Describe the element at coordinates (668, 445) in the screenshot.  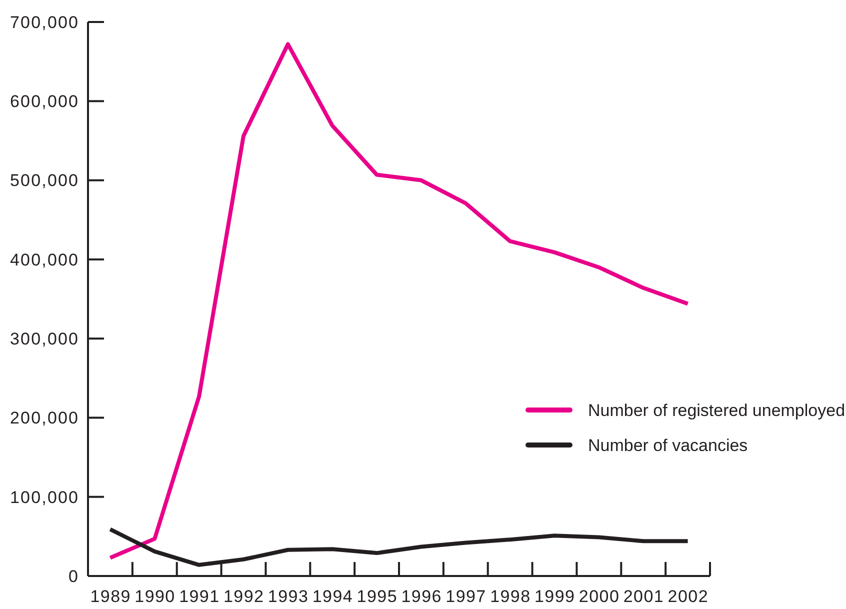
I see `legend-label: Number of vacancies` at that location.